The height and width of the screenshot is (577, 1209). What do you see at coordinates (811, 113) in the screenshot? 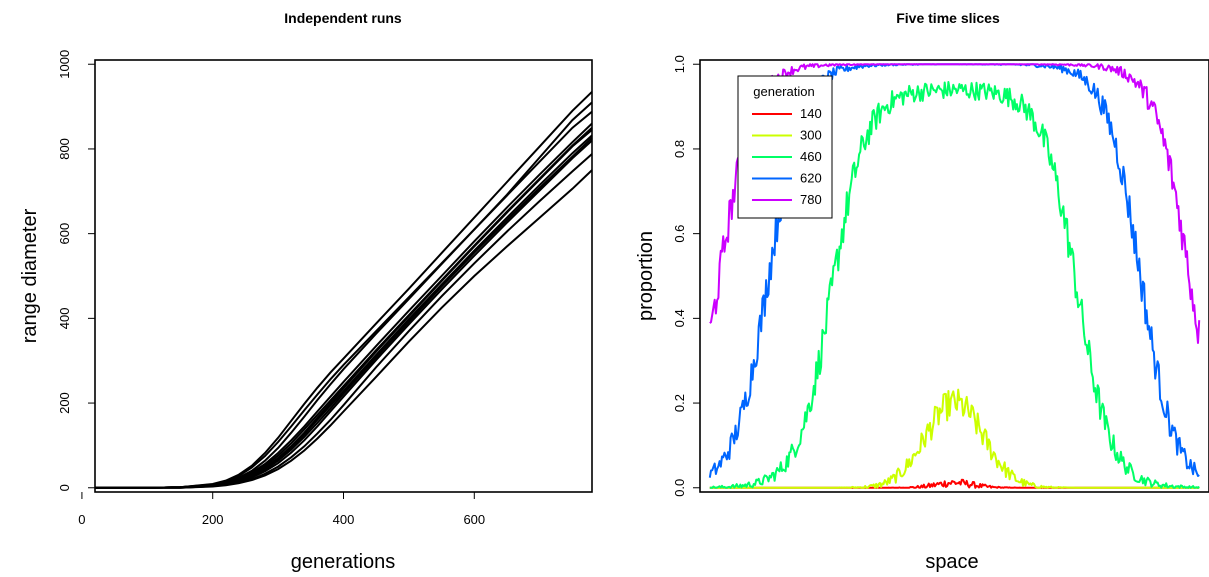
I see `legend-label: 140` at bounding box center [811, 113].